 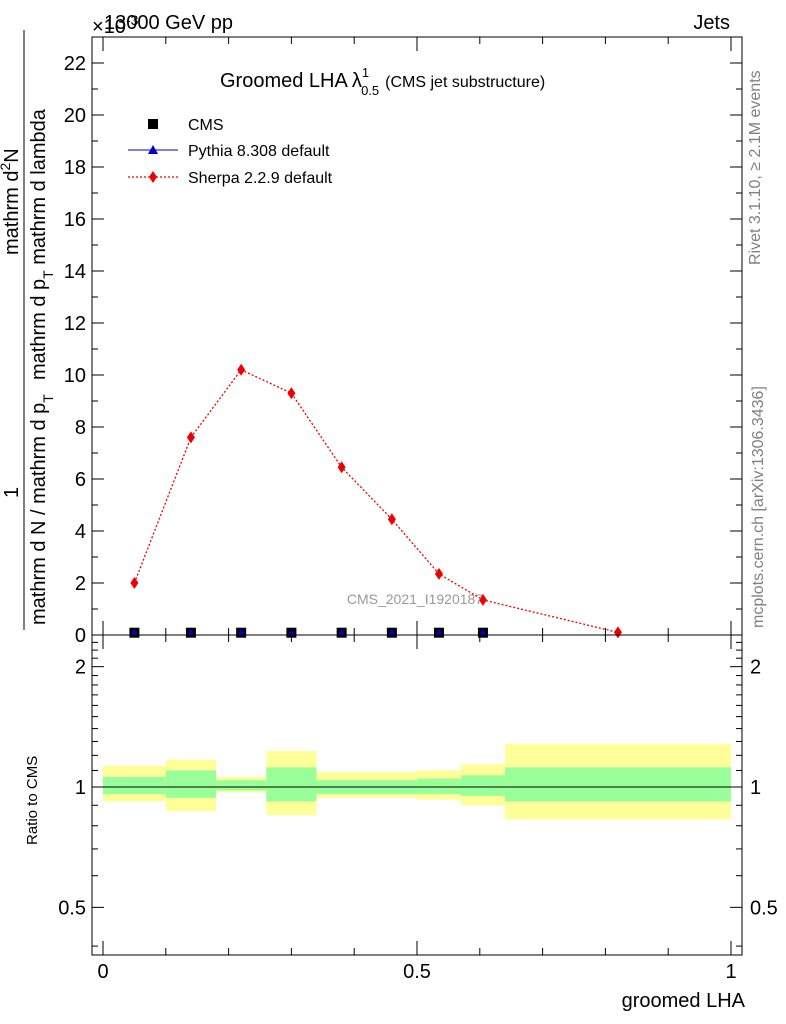 I want to click on main-y-tick-label: 6, so click(x=80, y=480).